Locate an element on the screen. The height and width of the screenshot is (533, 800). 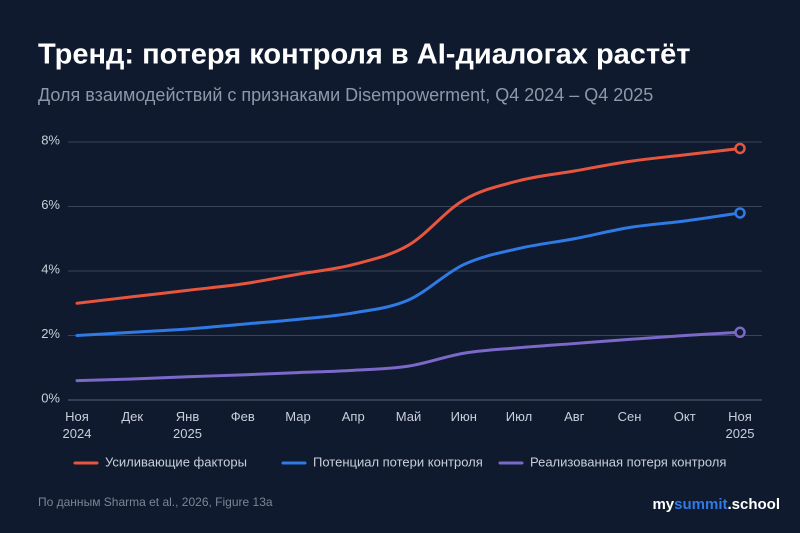
x-tick-label: Мар is located at coordinates (298, 416).